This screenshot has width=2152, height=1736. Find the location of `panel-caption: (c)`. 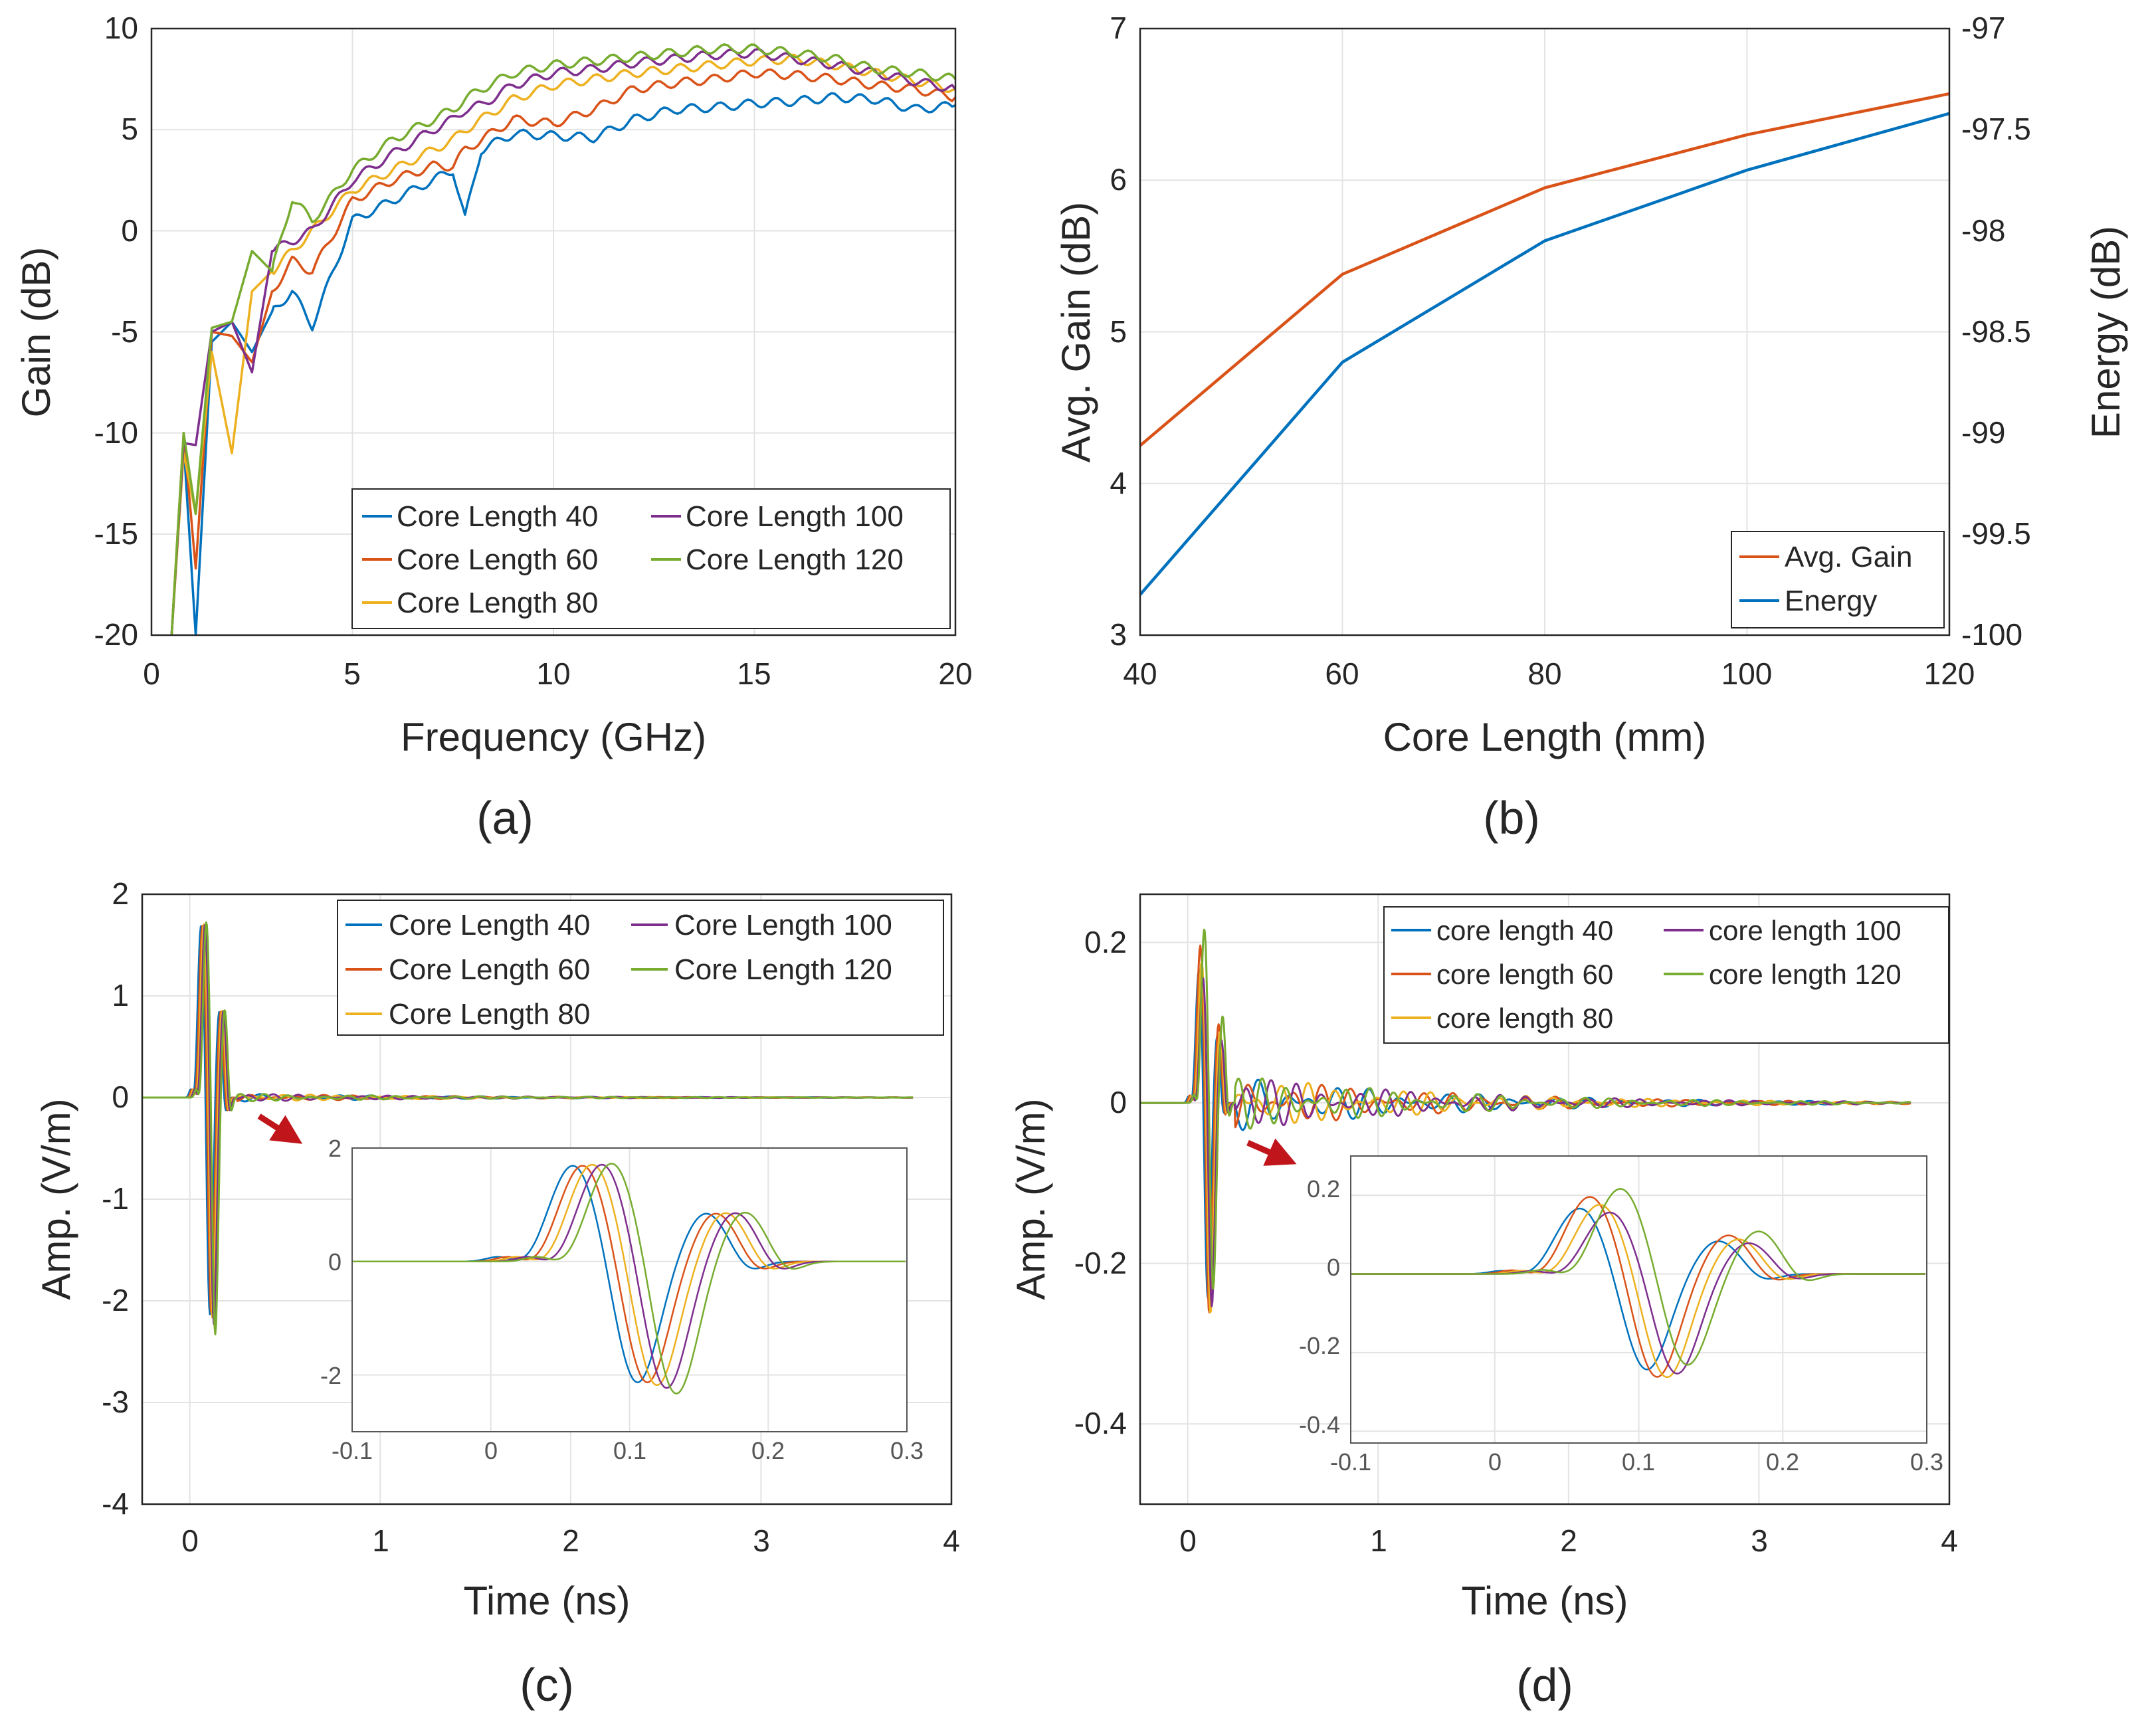

panel-caption: (c) is located at coordinates (547, 1685).